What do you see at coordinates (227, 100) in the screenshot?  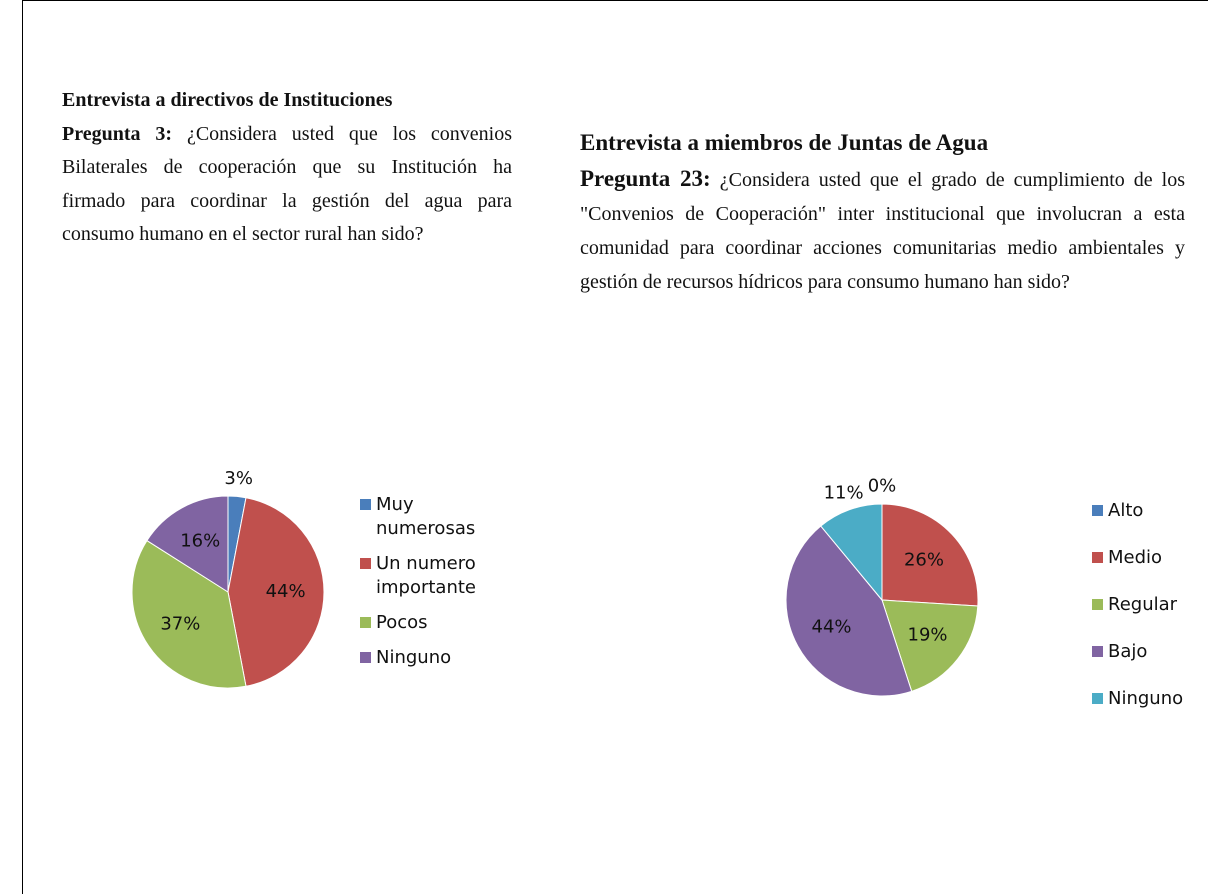 I see `heading: Entrevista a directivos de Instituciones` at bounding box center [227, 100].